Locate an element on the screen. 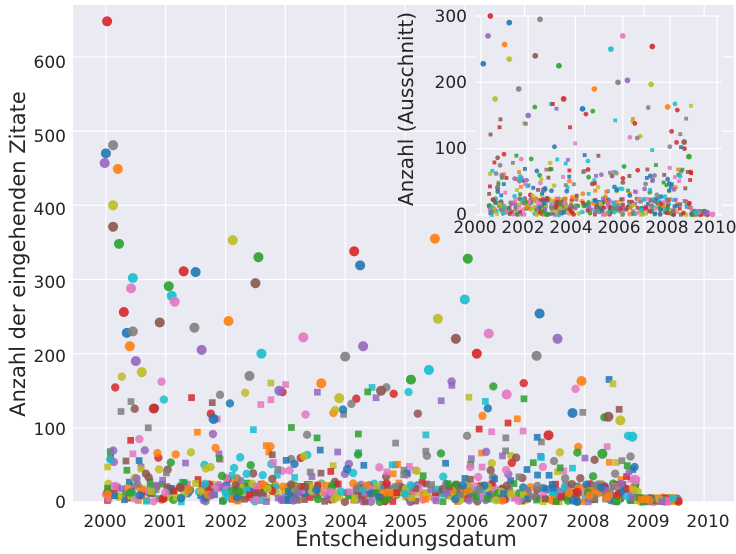  inset-x-tick-labels: 2000 2002 2004 2006 2008 2010 is located at coordinates (594, 228).